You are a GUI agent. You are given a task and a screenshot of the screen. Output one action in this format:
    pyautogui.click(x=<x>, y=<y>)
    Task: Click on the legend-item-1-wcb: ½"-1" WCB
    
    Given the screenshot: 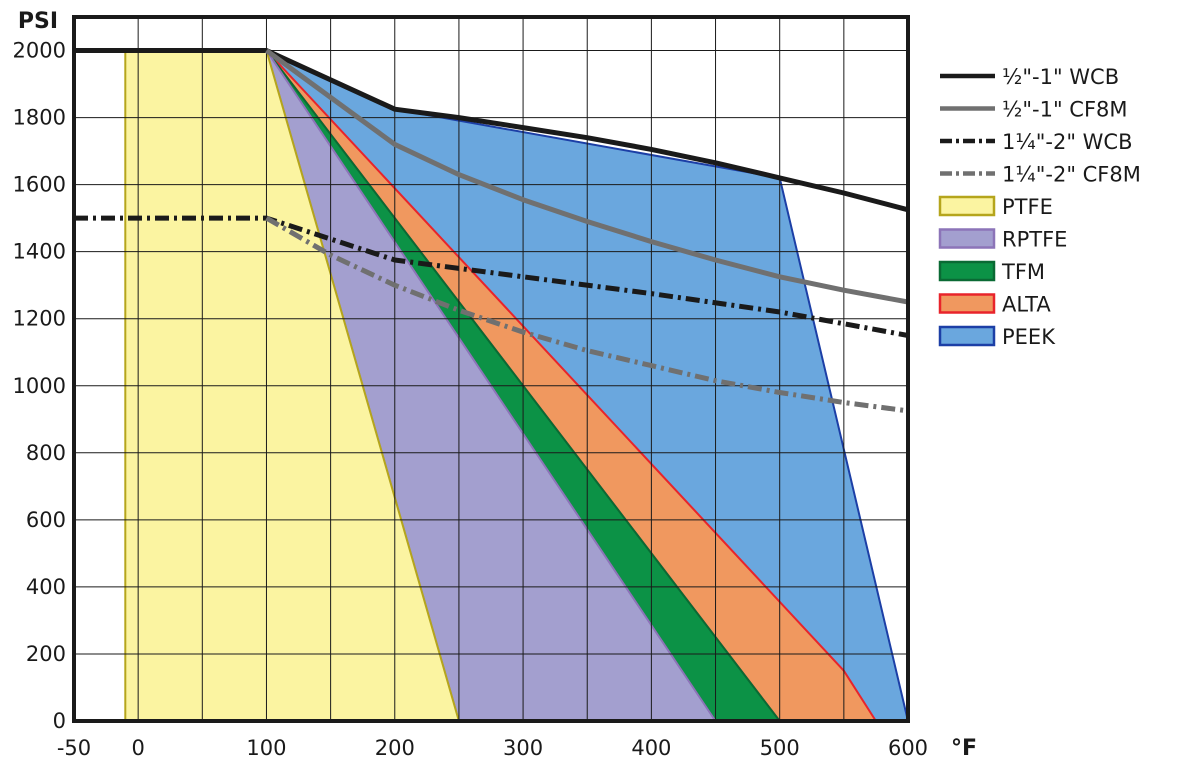 What is the action you would take?
    pyautogui.click(x=1029, y=77)
    